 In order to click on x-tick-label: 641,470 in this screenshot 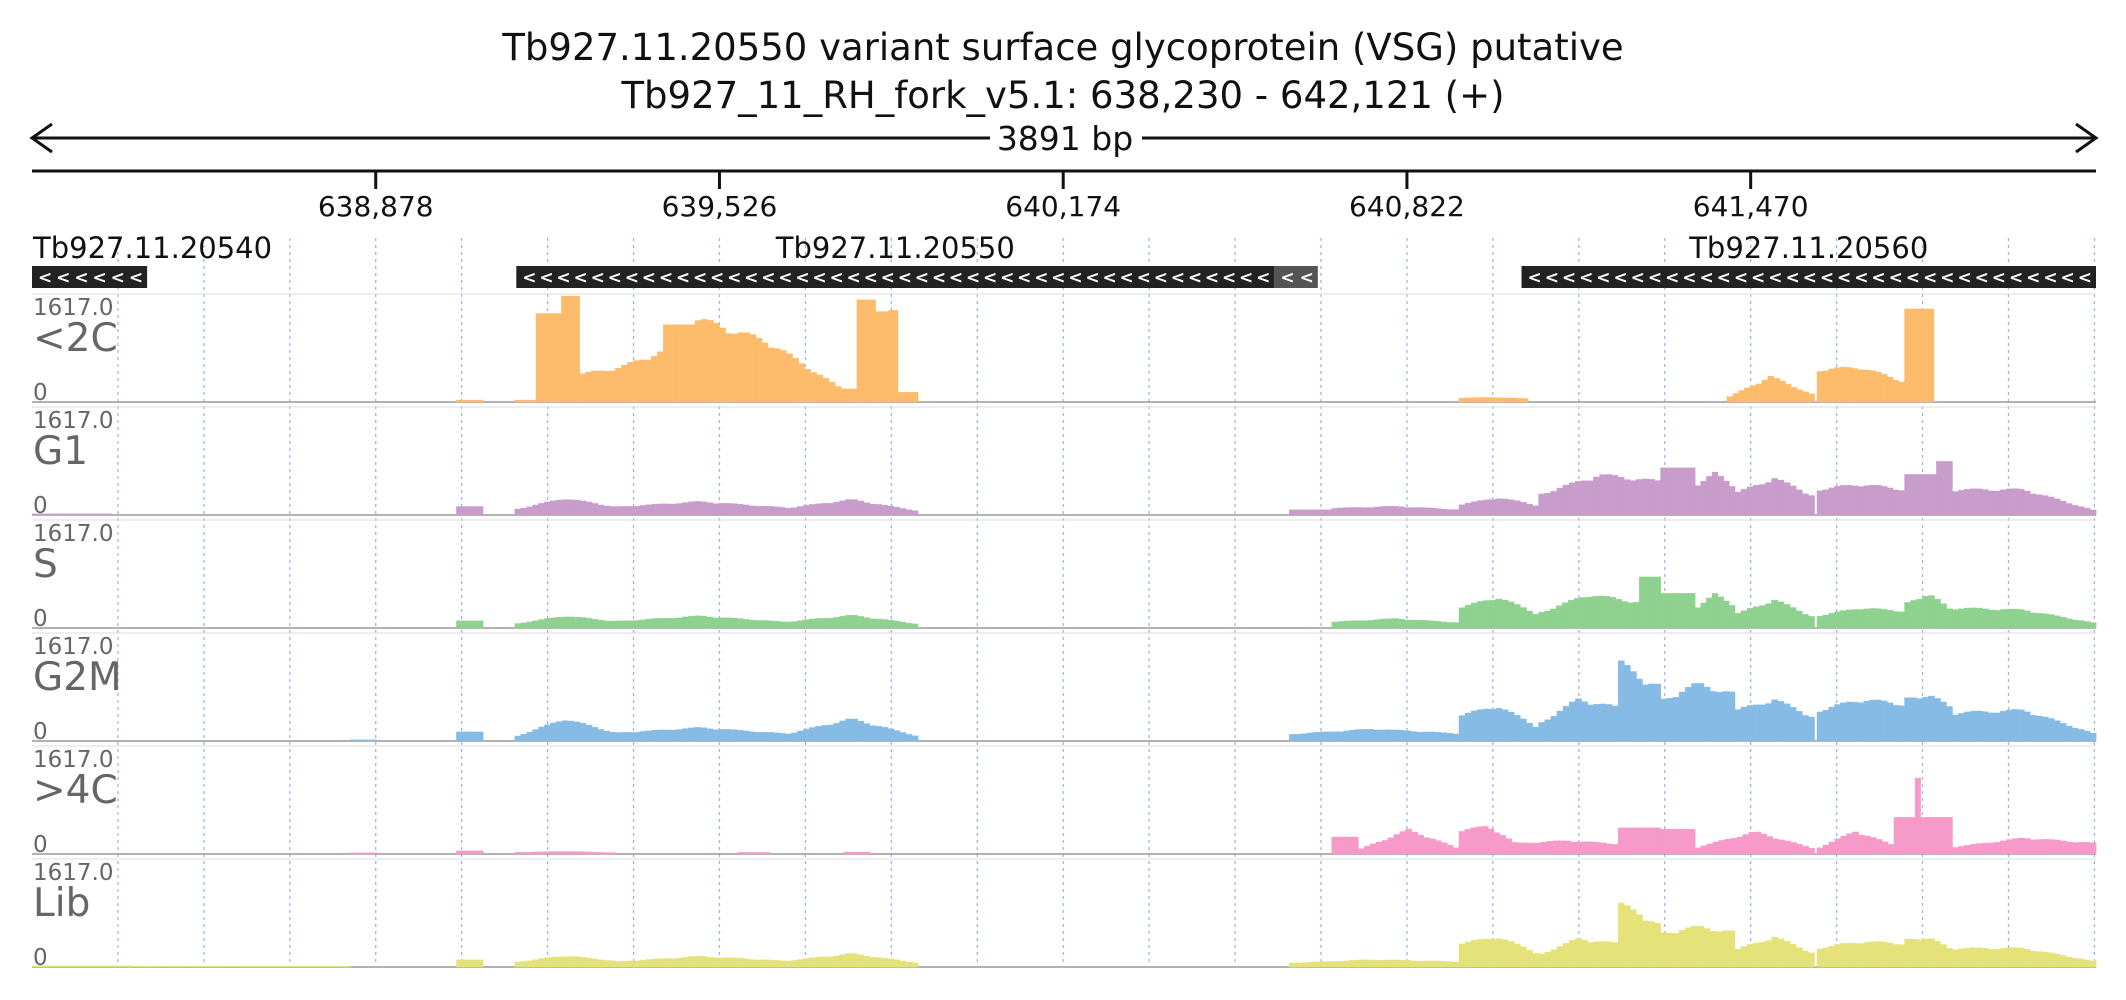, I will do `click(1751, 206)`.